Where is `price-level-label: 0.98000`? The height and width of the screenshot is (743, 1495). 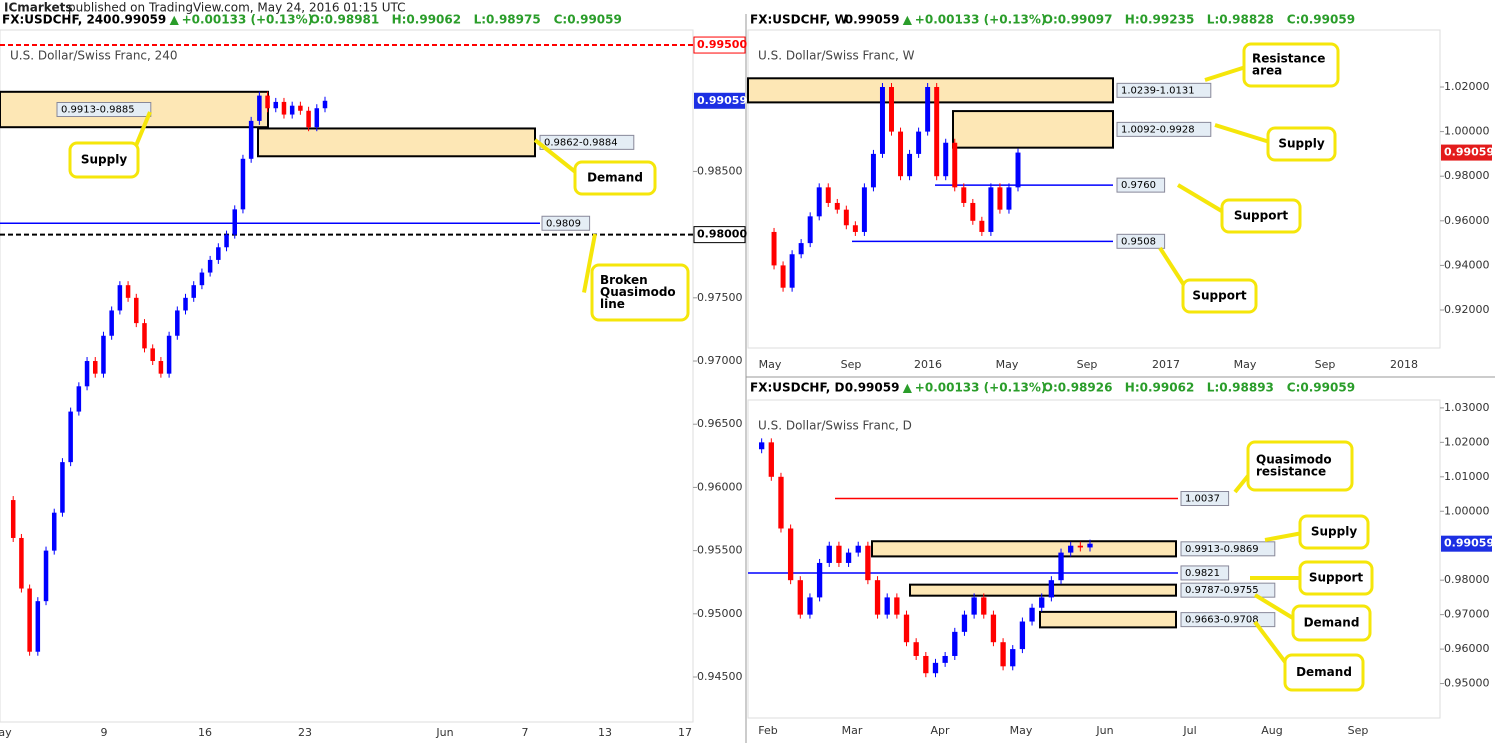
price-level-label: 0.98000 is located at coordinates (722, 234).